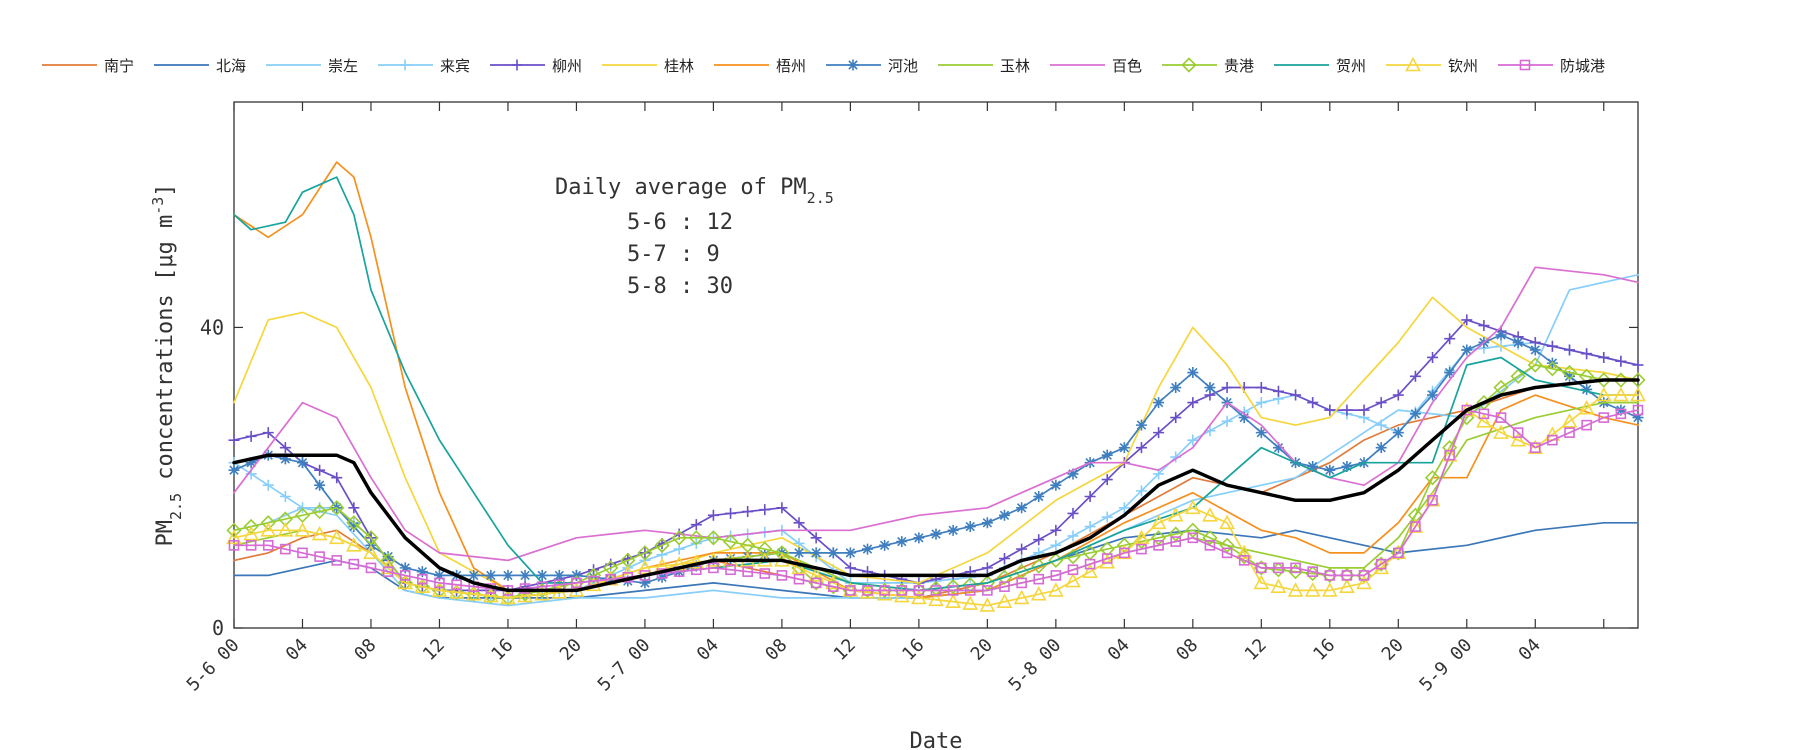  Describe the element at coordinates (823, 65) in the screenshot. I see `legend: 南宁 北海 崇左 来宾 柳州 桂林 梧州 河池 玉林 百色 贵港 贺州 钦州 防城港` at that location.